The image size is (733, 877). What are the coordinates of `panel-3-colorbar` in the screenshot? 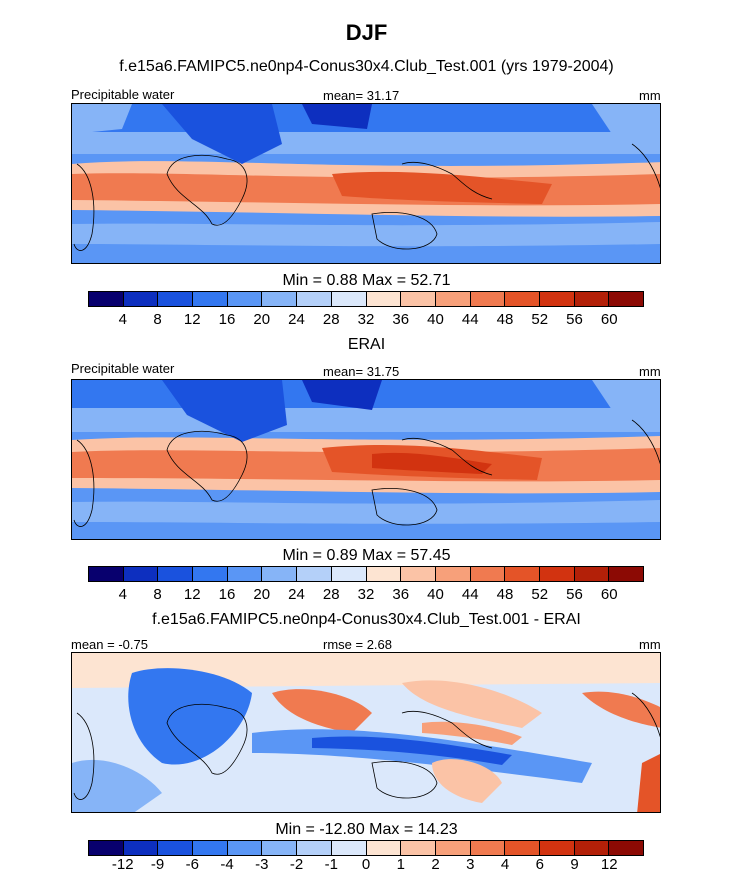 It's located at (366, 848).